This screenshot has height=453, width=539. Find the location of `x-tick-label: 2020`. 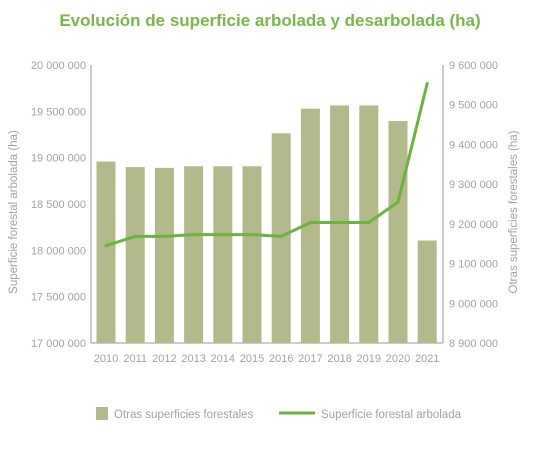

x-tick-label: 2020 is located at coordinates (398, 359).